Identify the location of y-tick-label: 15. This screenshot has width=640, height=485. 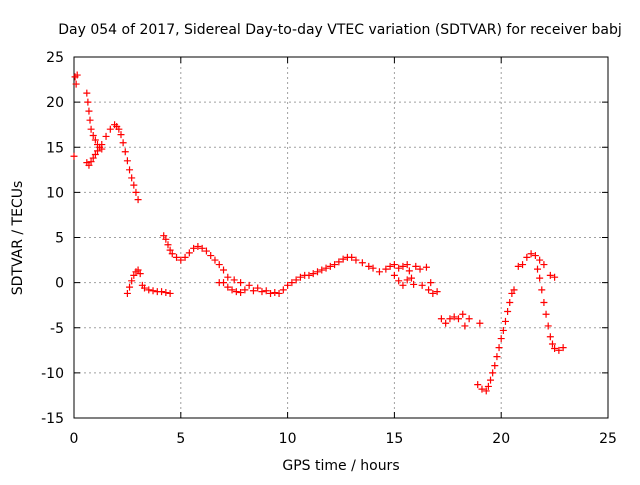
(55, 148).